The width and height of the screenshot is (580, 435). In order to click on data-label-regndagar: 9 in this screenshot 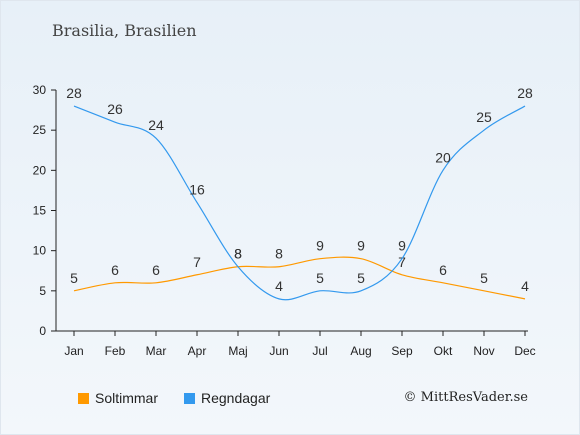, I will do `click(402, 246)`.